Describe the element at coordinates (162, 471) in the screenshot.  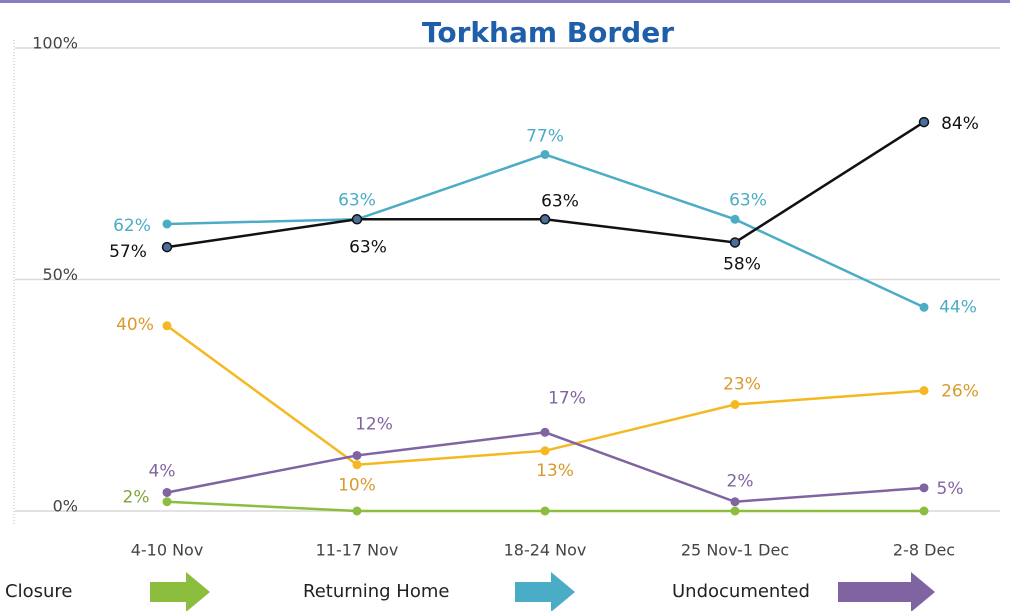
I see `data-label: 4%` at that location.